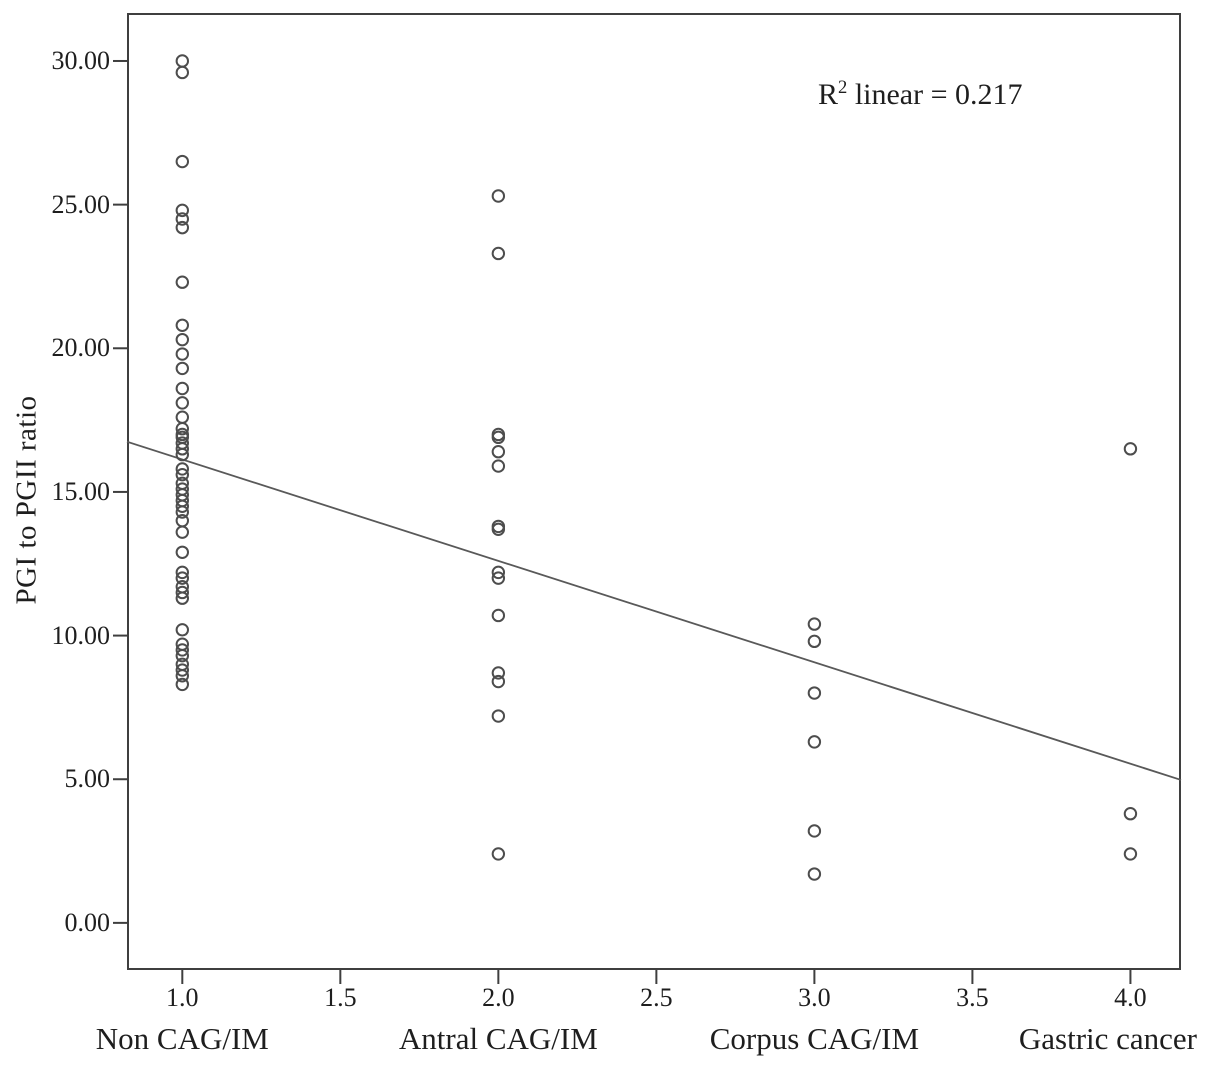 Image resolution: width=1205 pixels, height=1070 pixels. Describe the element at coordinates (498, 1038) in the screenshot. I see `x-category-label: Antral CAG/IM` at that location.